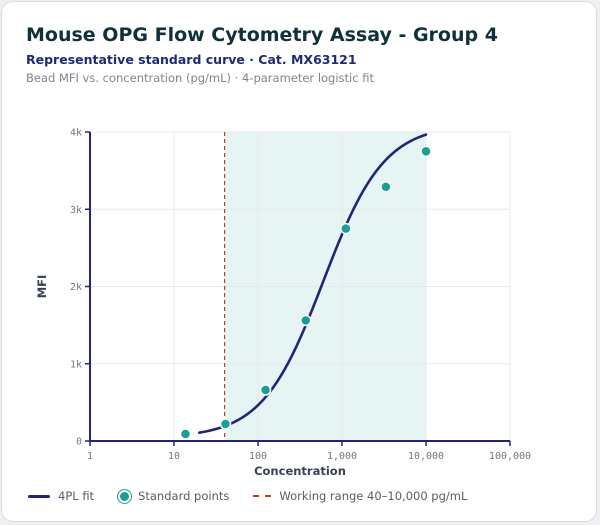 The image size is (600, 525). What do you see at coordinates (42, 287) in the screenshot?
I see `y-axis-title: MFI` at bounding box center [42, 287].